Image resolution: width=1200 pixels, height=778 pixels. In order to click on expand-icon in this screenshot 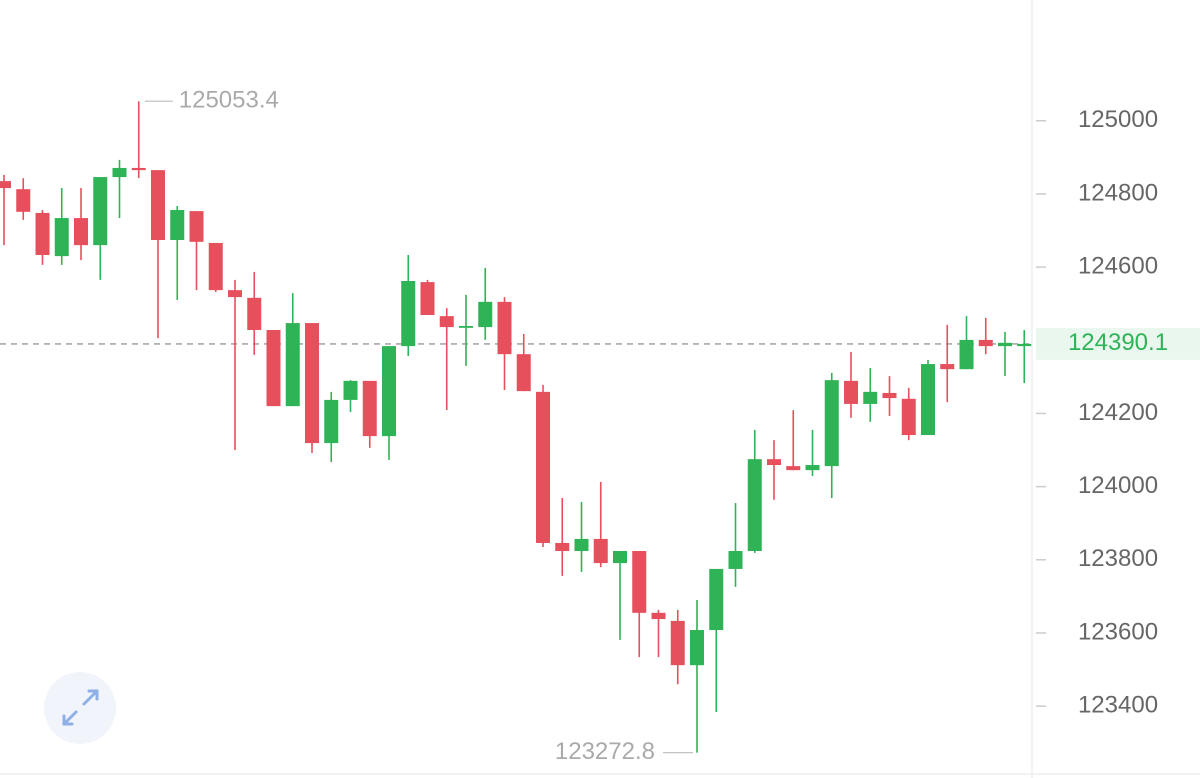, I will do `click(80, 707)`.